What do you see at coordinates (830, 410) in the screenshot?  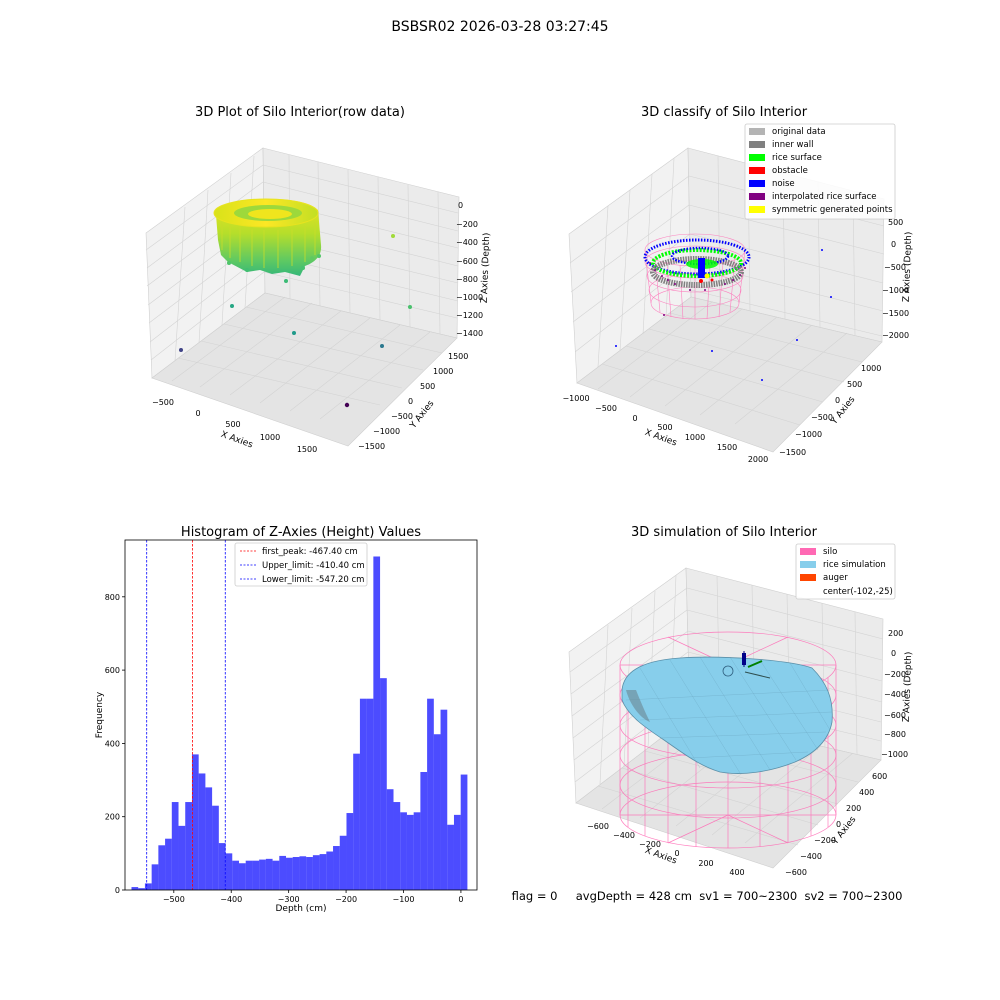 I see `classify-y-tick-labels: 1000 500 0 −500 −1000 −1500` at bounding box center [830, 410].